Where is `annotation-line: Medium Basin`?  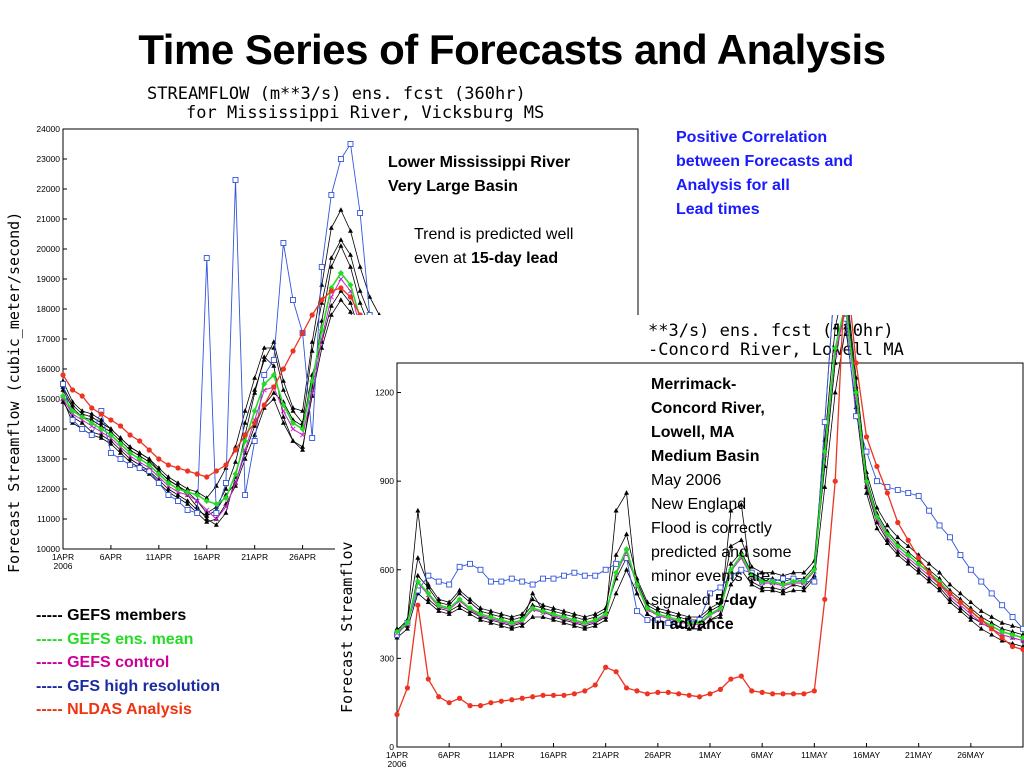
annotation-line: Medium Basin is located at coordinates (705, 456).